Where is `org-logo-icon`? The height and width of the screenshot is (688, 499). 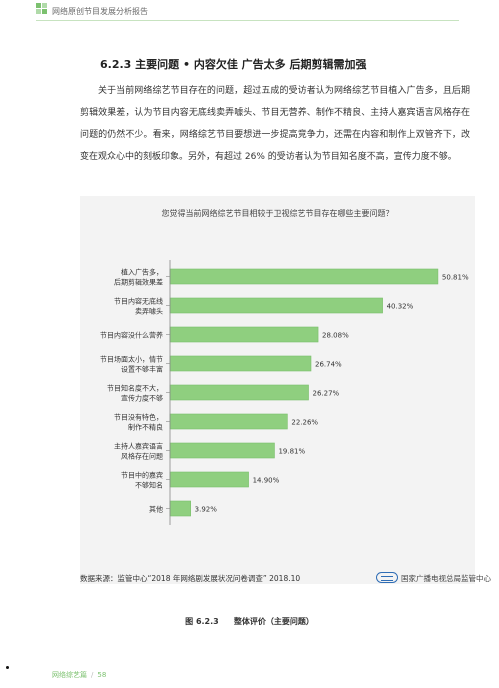 org-logo-icon is located at coordinates (387, 577).